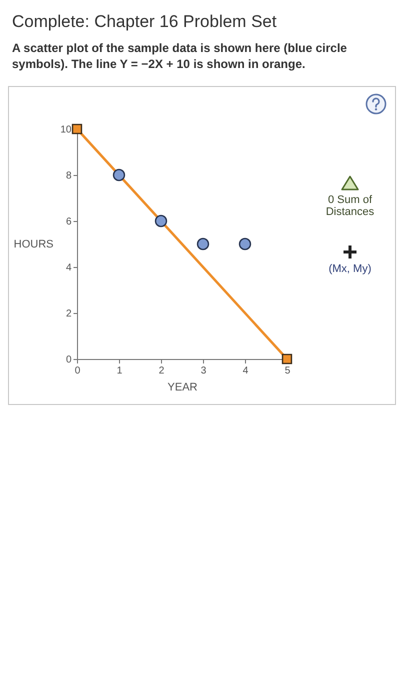 The image size is (404, 700). I want to click on x-axis-title: YEAR, so click(183, 388).